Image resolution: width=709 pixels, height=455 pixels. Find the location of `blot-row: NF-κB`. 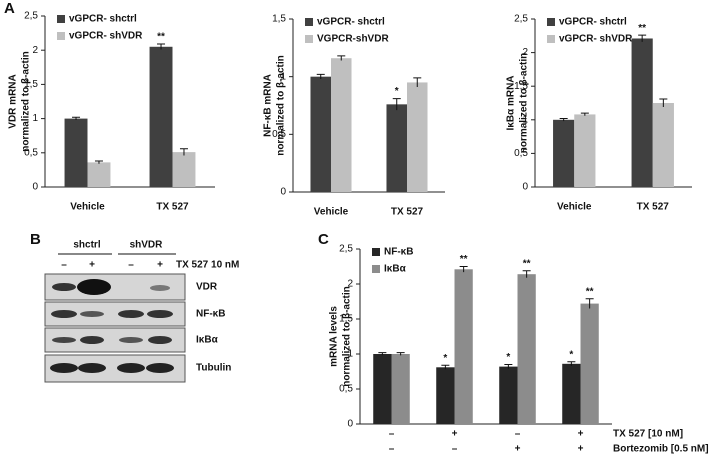

blot-row: NF-κB is located at coordinates (210, 314).